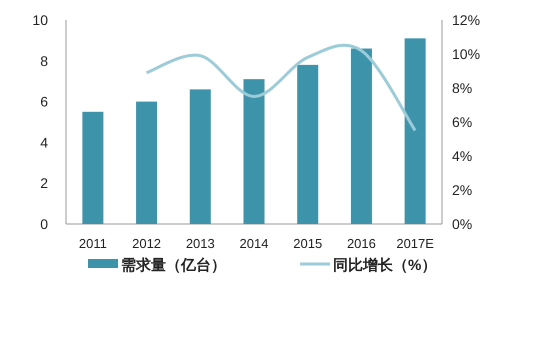  I want to click on legend-label: 同比增长（%）, so click(384, 265).